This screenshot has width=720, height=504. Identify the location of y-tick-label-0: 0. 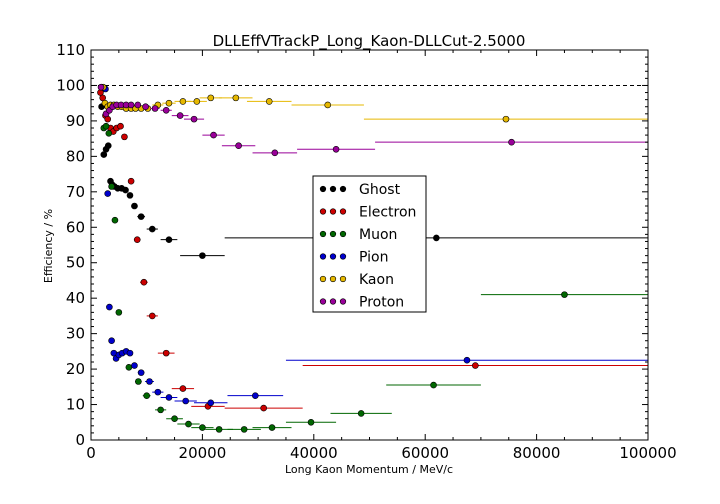
(80, 440).